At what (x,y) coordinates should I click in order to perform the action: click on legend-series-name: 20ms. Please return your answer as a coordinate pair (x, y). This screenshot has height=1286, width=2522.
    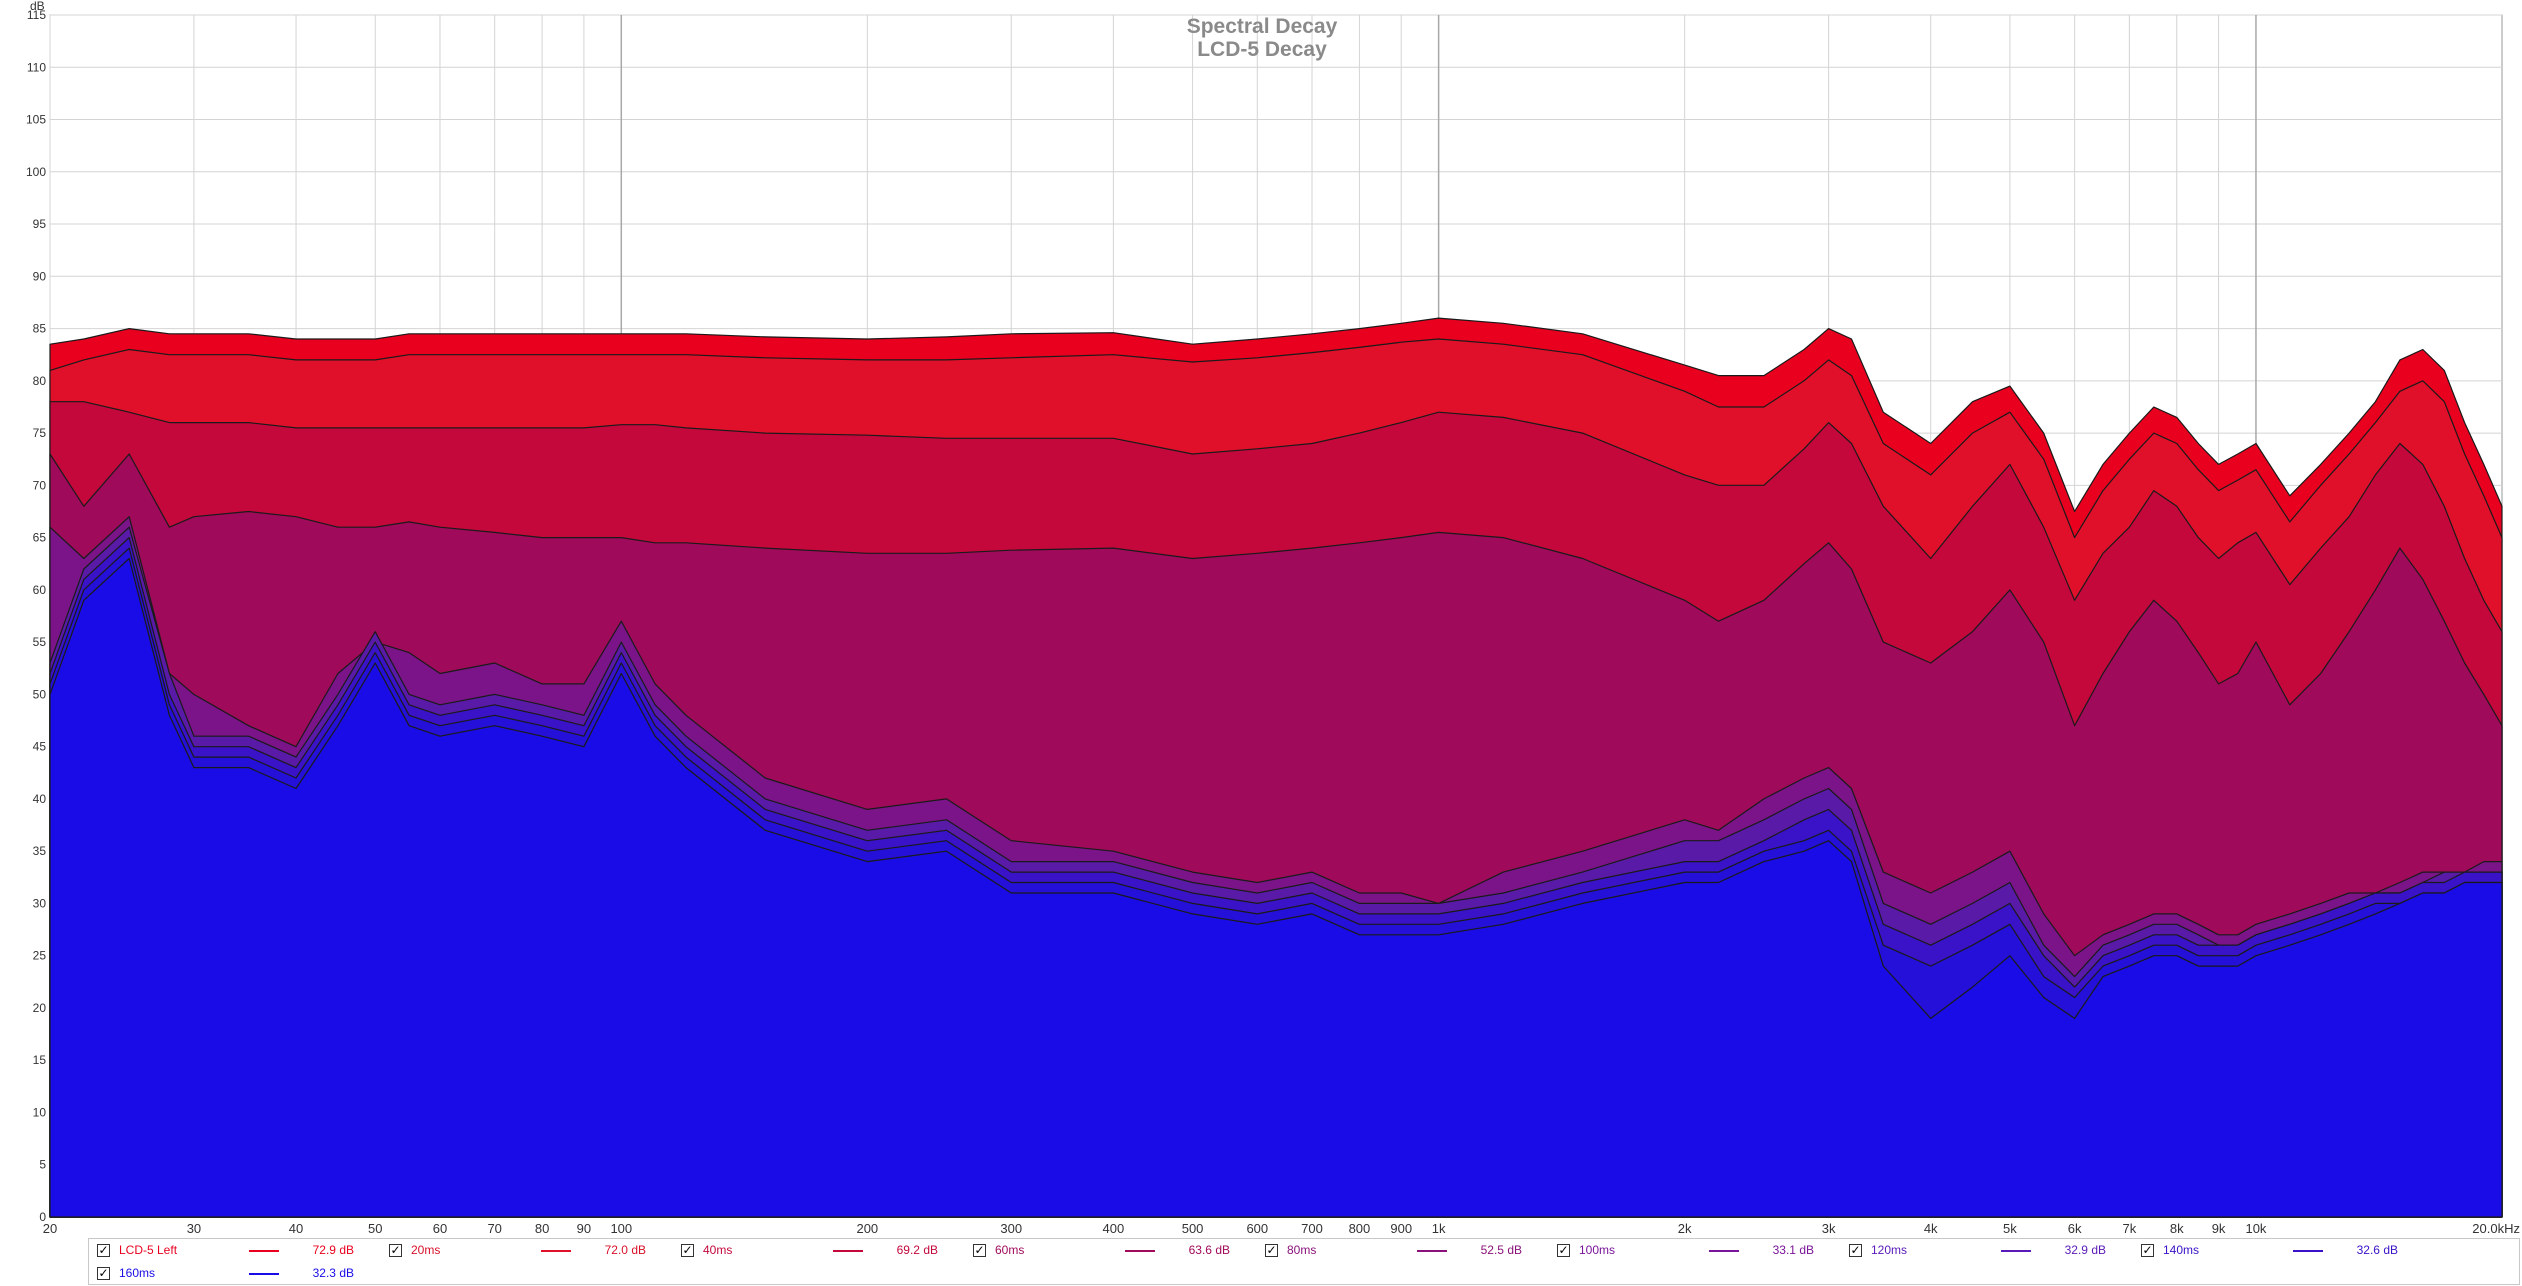
    Looking at the image, I should click on (426, 1250).